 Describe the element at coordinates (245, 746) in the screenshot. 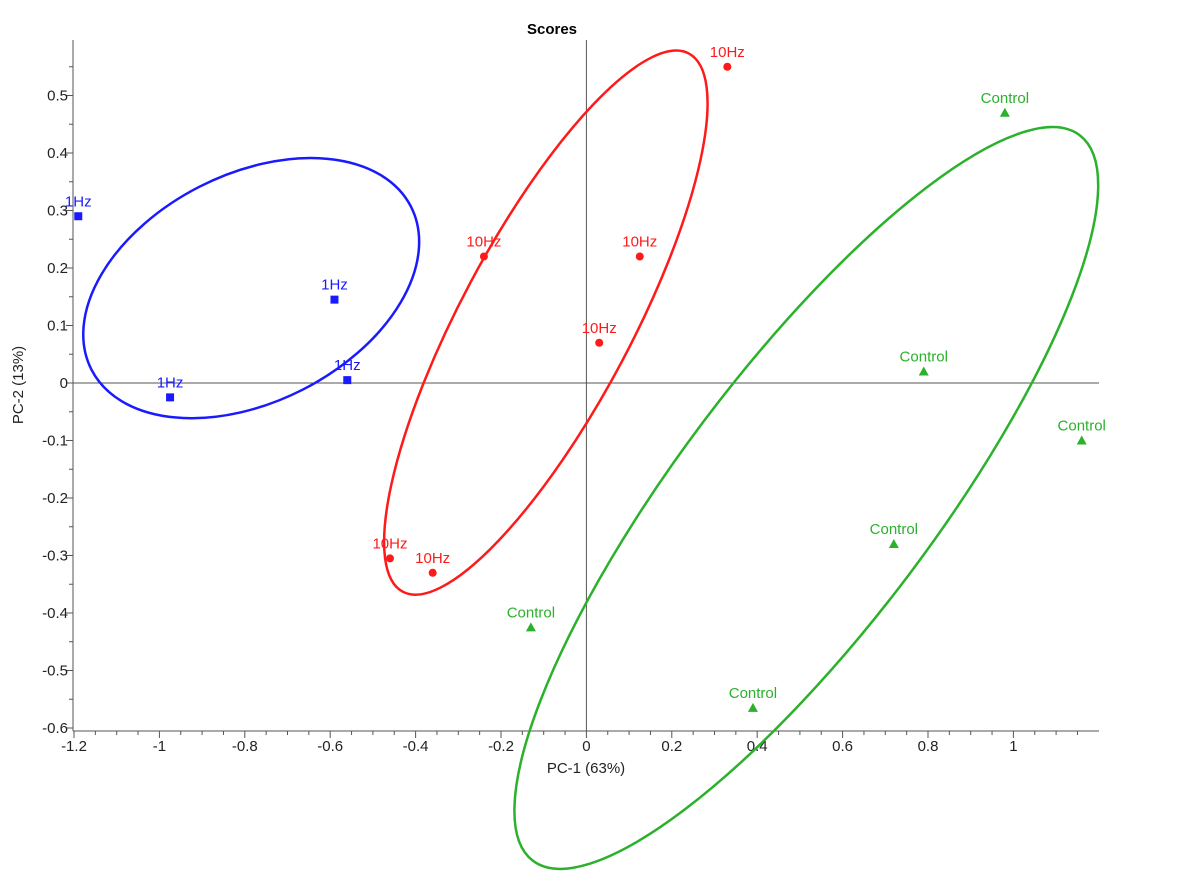

I see `x-tick-label: -0.8` at that location.